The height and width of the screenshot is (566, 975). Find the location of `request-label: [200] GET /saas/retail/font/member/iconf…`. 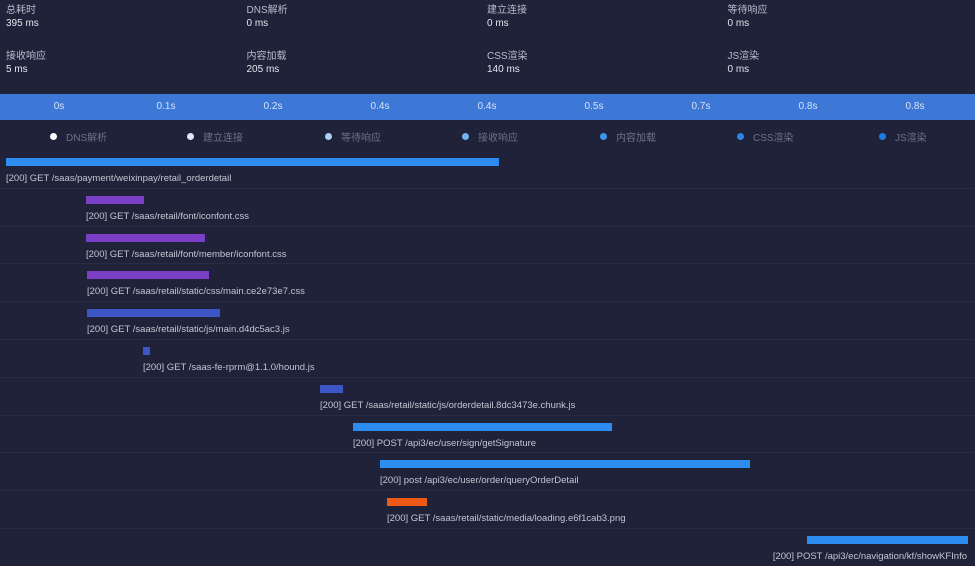

request-label: [200] GET /saas/retail/font/member/iconf… is located at coordinates (186, 254).